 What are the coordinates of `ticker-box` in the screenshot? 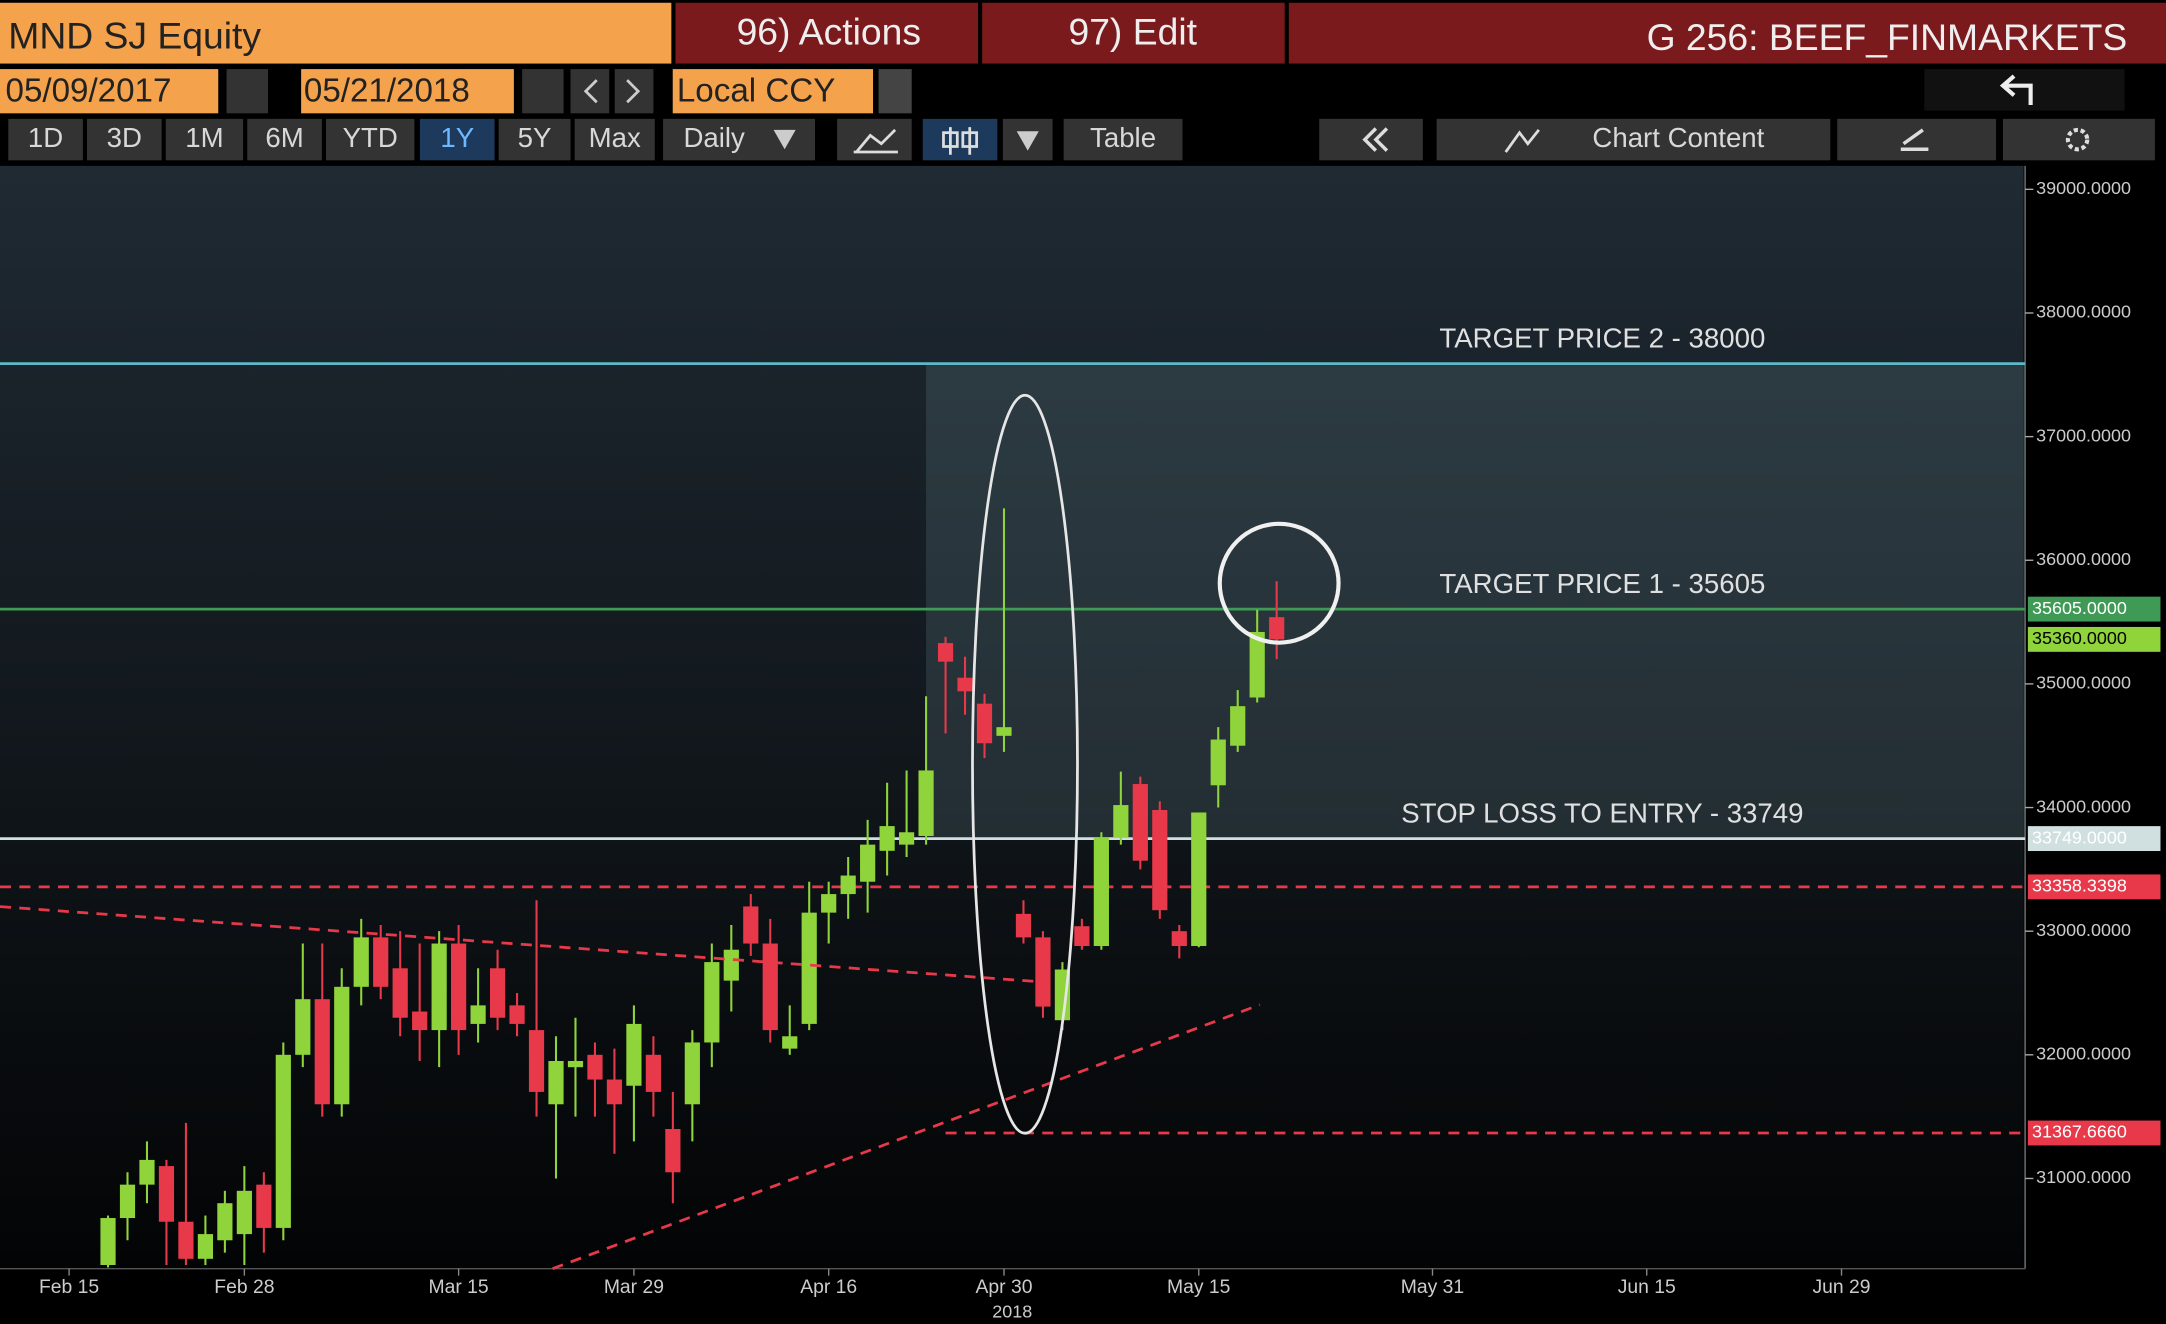 It's located at (336, 33).